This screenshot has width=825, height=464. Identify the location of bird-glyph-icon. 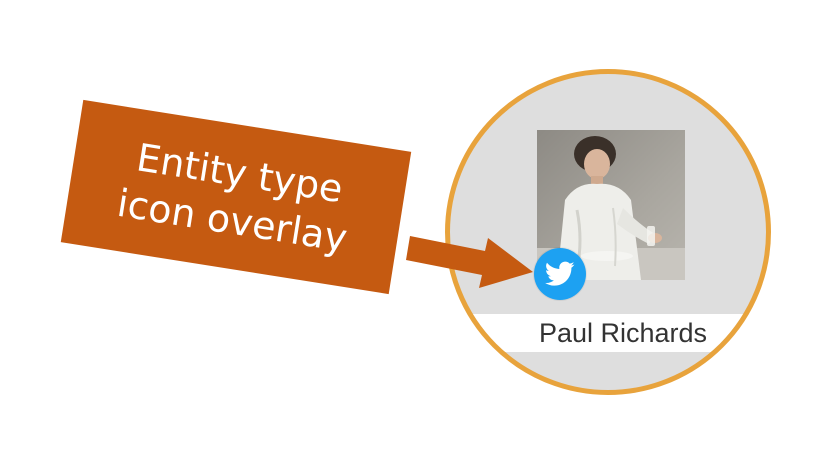
(560, 273).